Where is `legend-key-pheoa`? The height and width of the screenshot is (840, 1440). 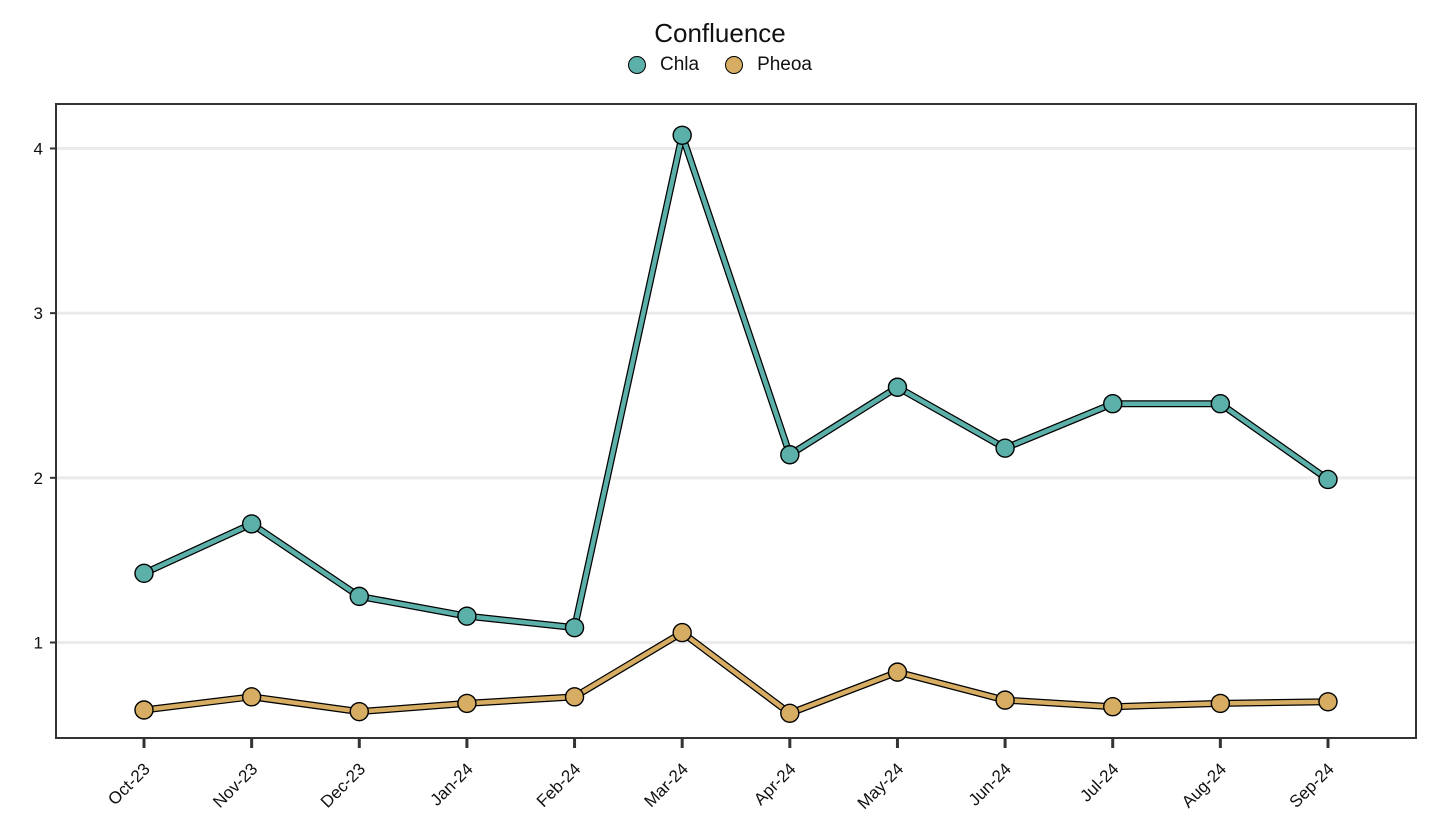 legend-key-pheoa is located at coordinates (734, 65).